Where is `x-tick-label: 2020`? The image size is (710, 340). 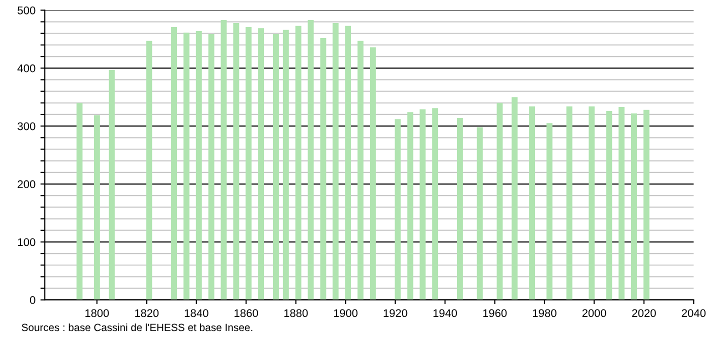
x-tick-label: 2020 is located at coordinates (644, 313).